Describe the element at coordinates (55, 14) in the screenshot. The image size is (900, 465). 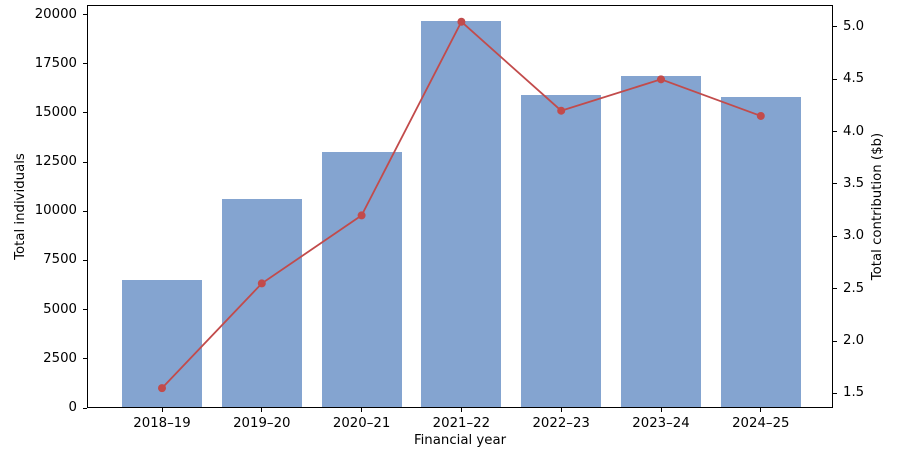
I see `y-tick-label-left: 20000` at that location.